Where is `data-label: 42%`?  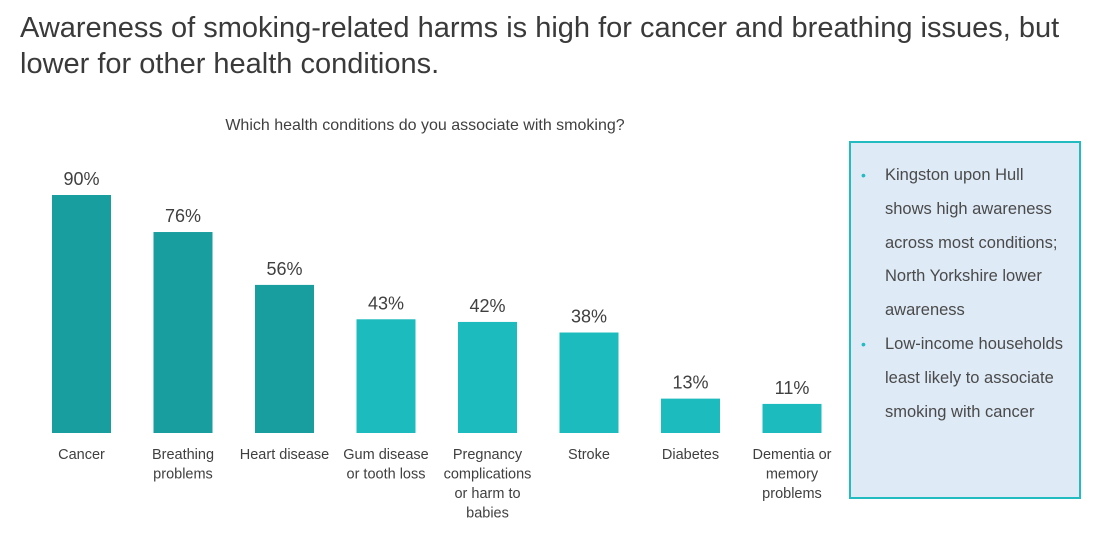 data-label: 42% is located at coordinates (487, 306).